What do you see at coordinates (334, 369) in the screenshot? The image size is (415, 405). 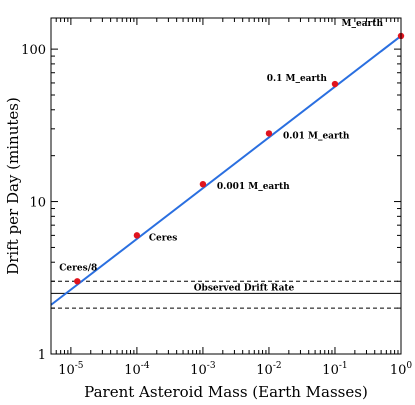 I see `x-tick-label: 10⁻¹` at bounding box center [334, 369].